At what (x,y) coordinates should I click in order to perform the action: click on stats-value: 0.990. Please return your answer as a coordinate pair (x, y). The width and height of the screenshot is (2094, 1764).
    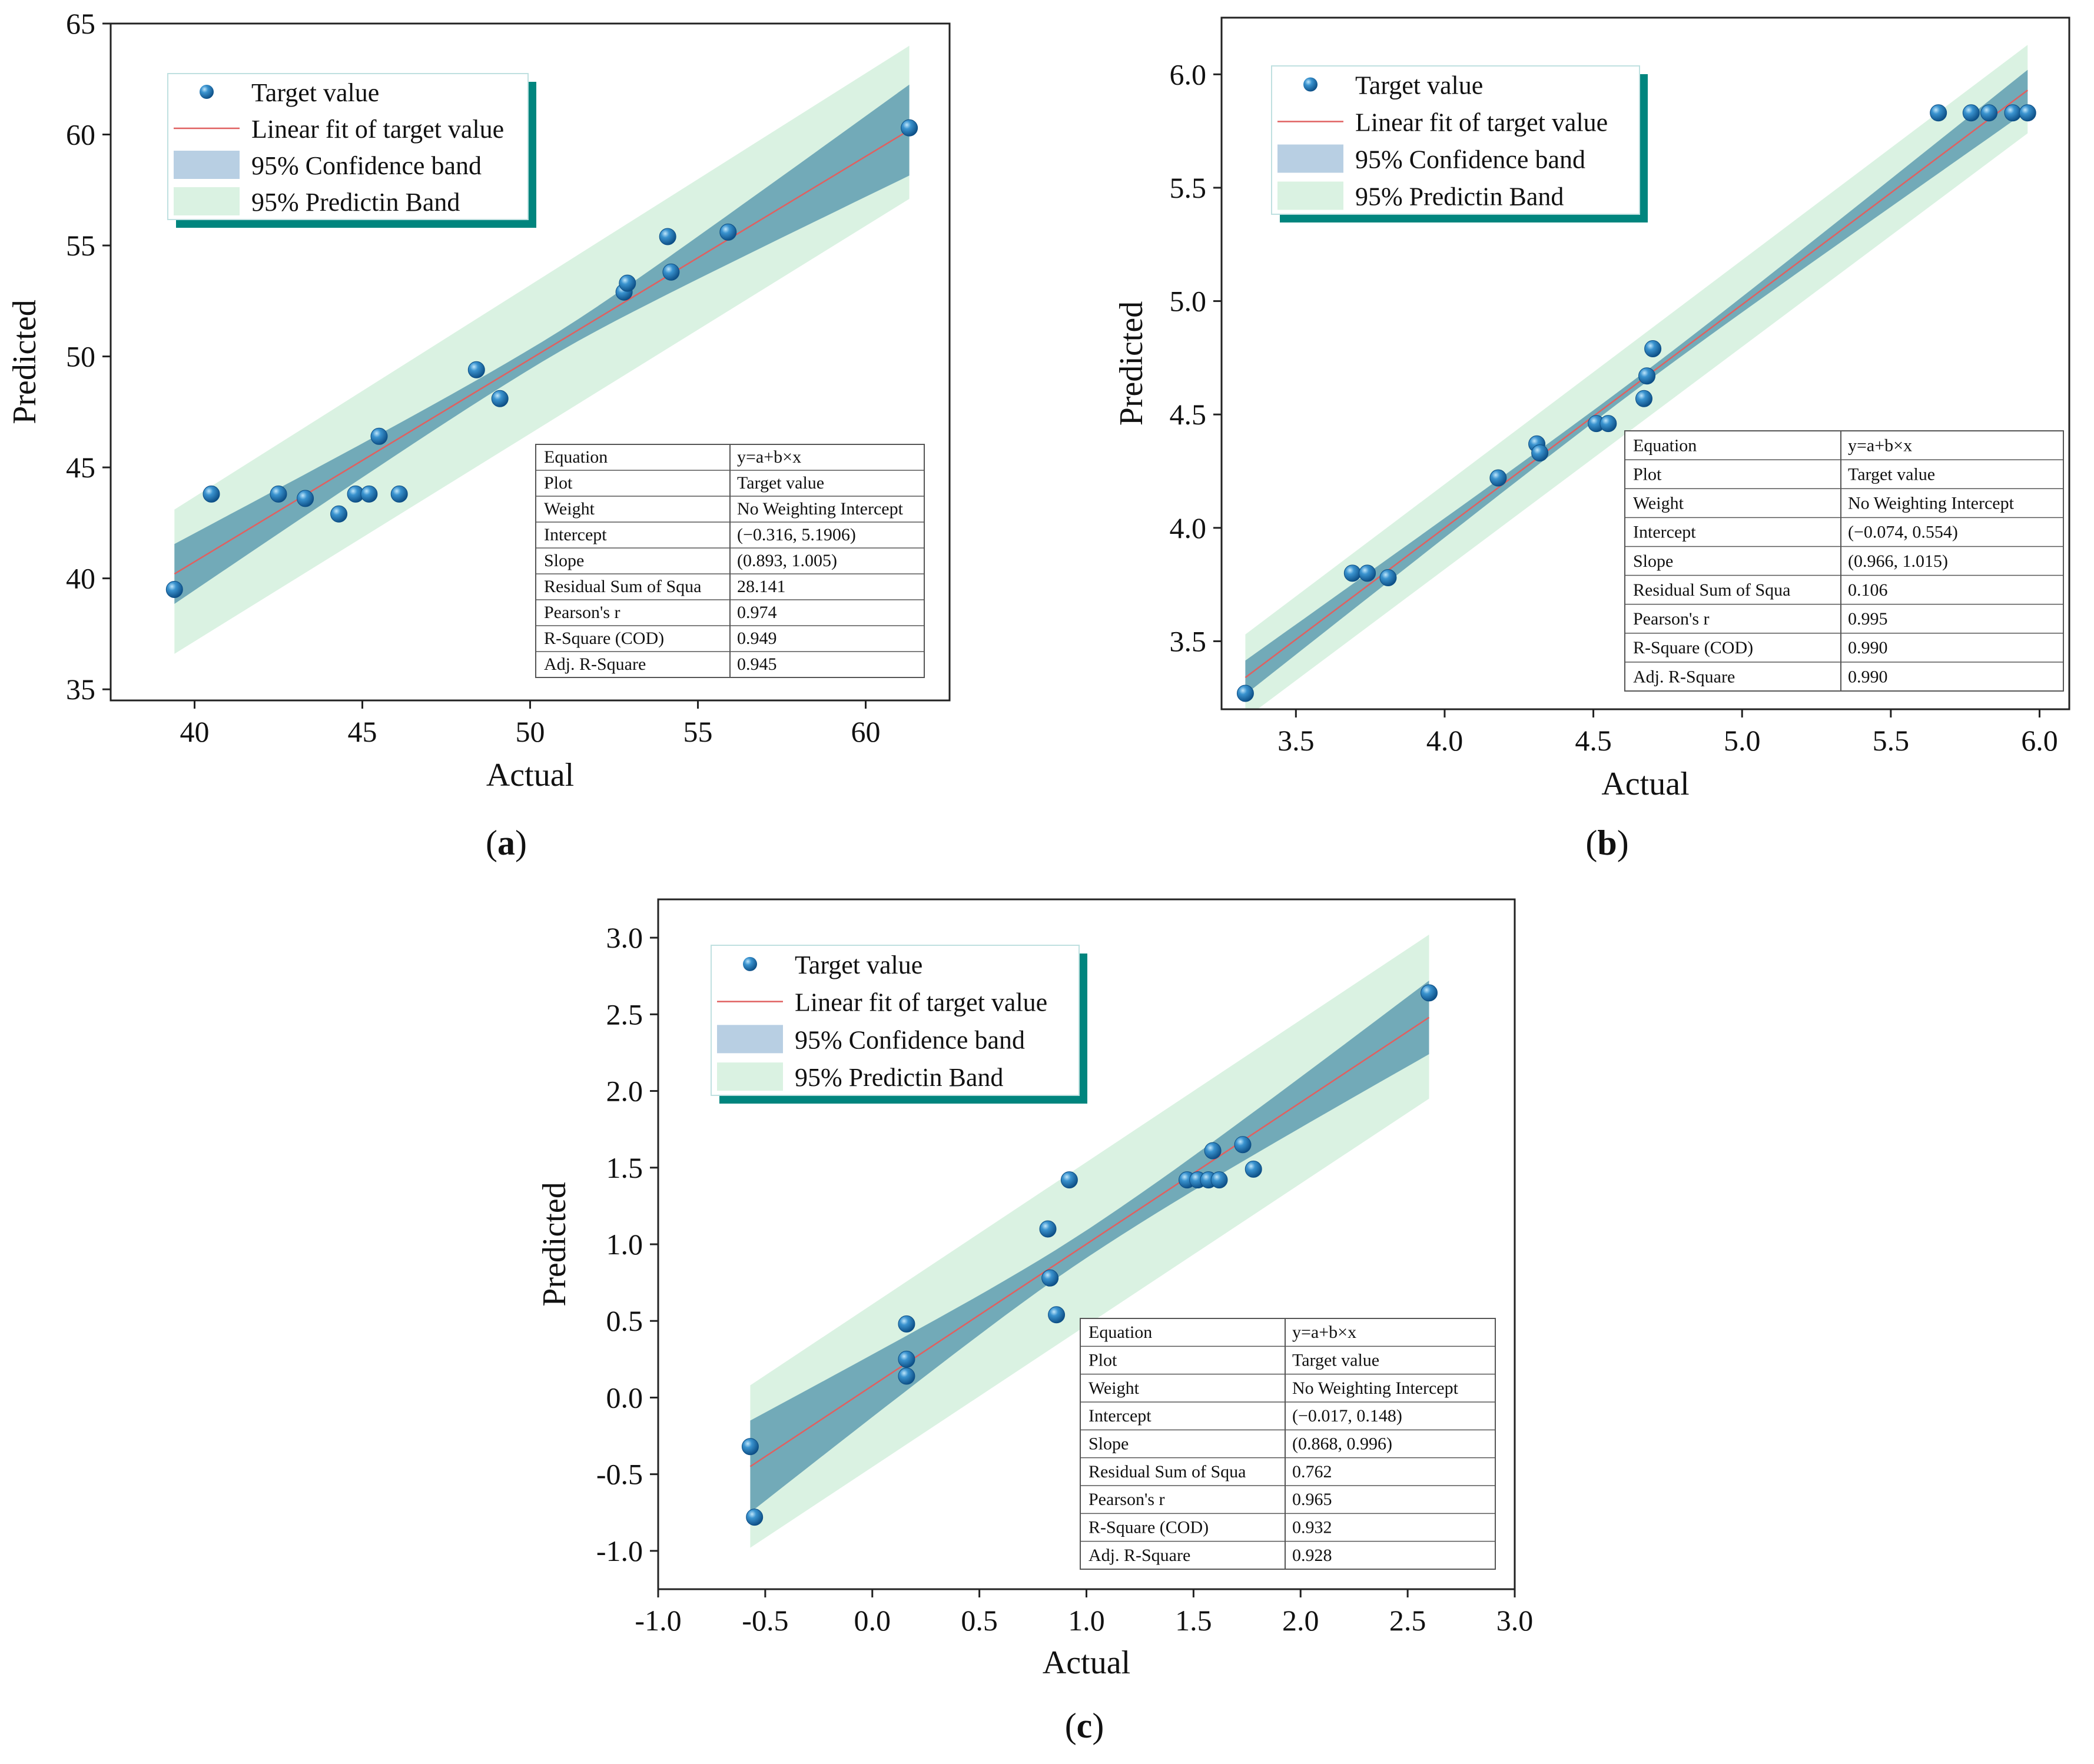
    Looking at the image, I should click on (1868, 676).